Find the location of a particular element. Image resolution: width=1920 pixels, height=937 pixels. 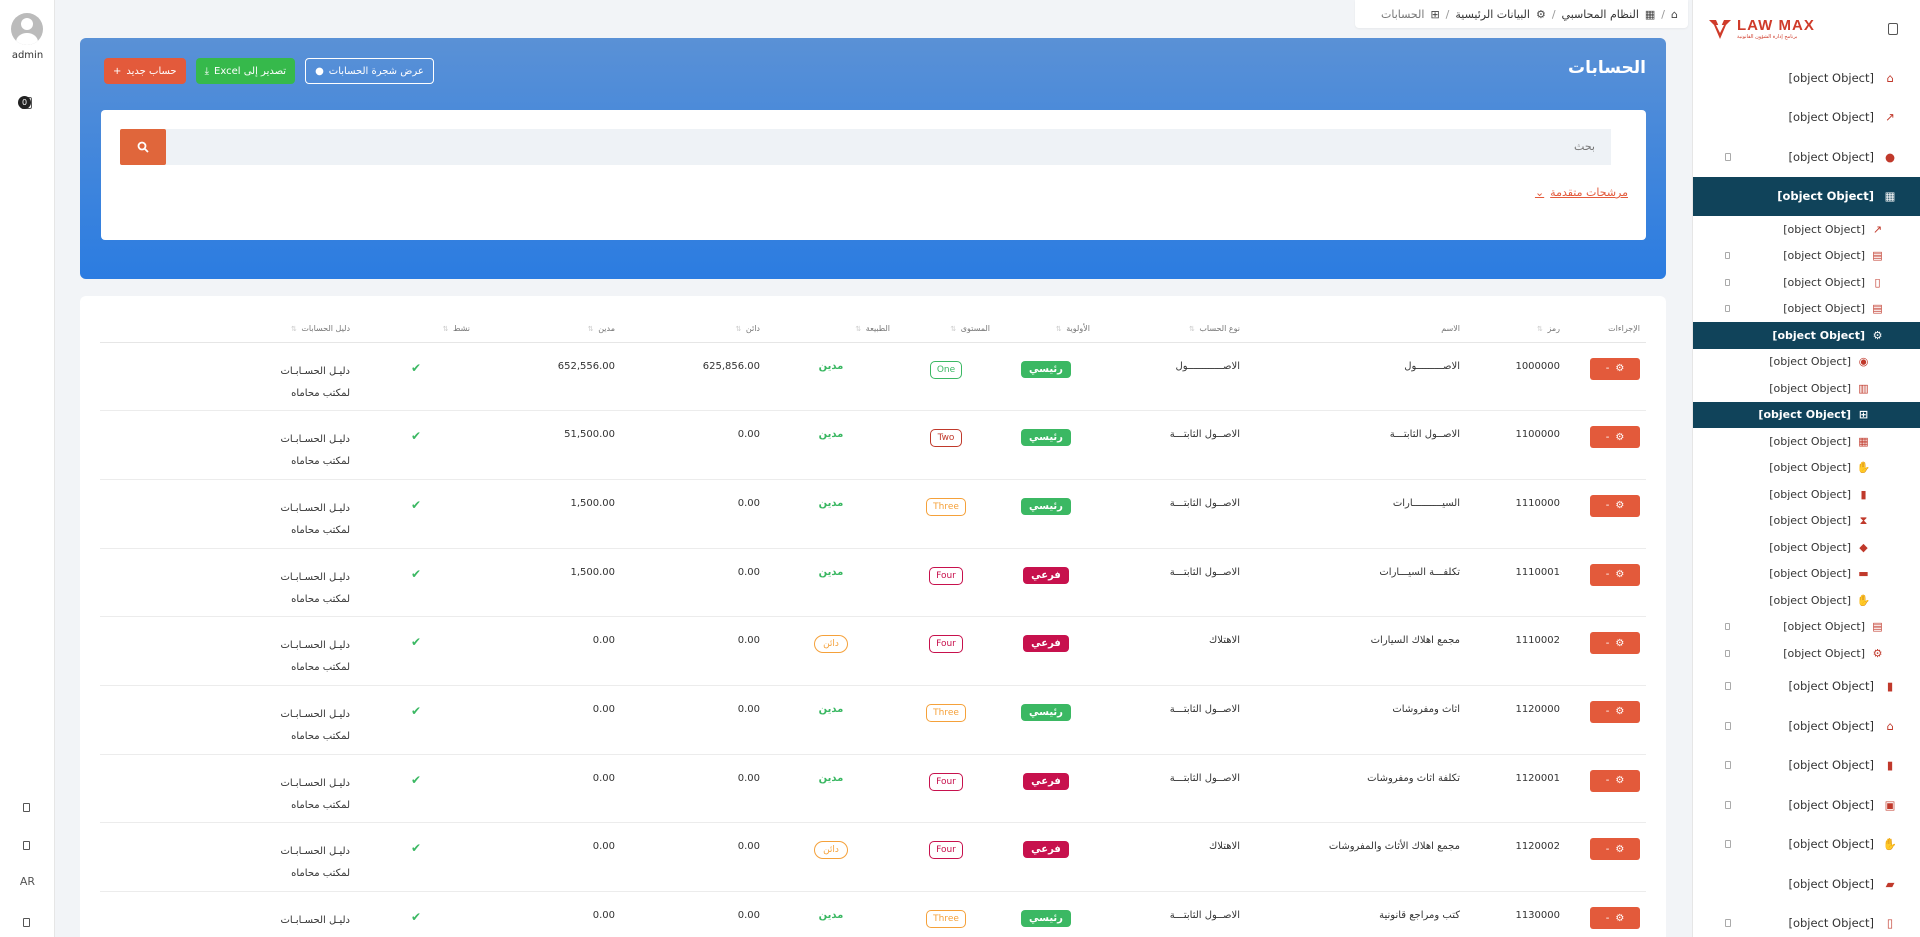

column-header-actions: الإجراءات is located at coordinates (1606, 329).